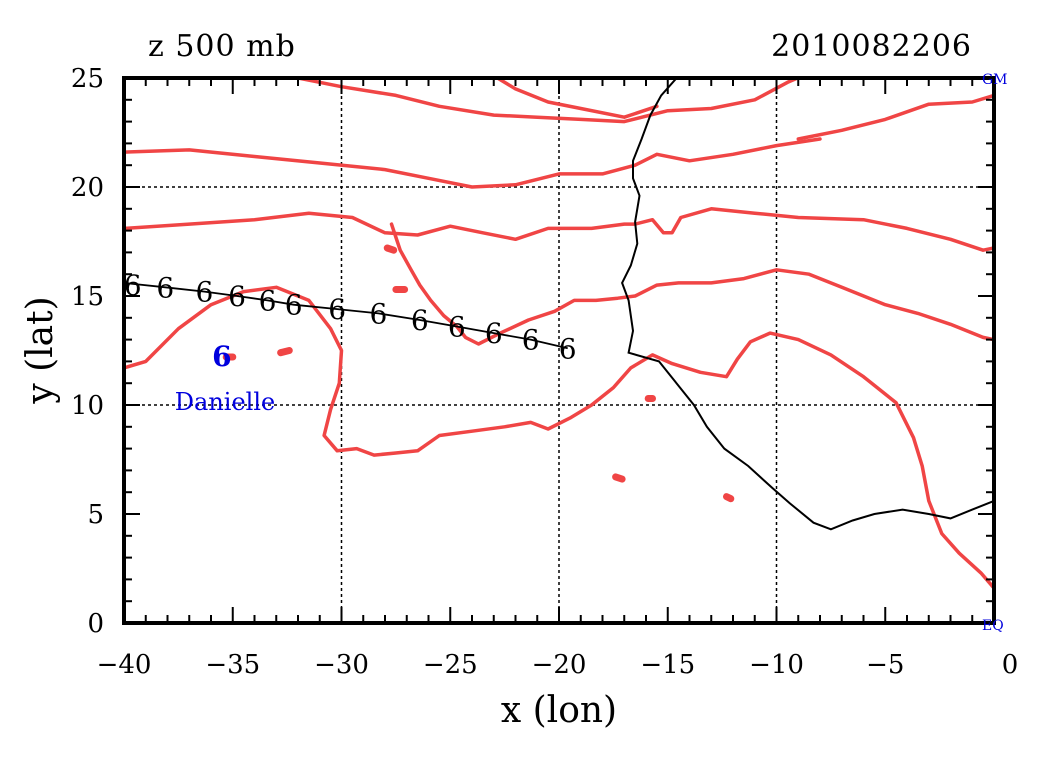 This screenshot has width=1056, height=783. I want to click on y-tick-label: 25, so click(87, 79).